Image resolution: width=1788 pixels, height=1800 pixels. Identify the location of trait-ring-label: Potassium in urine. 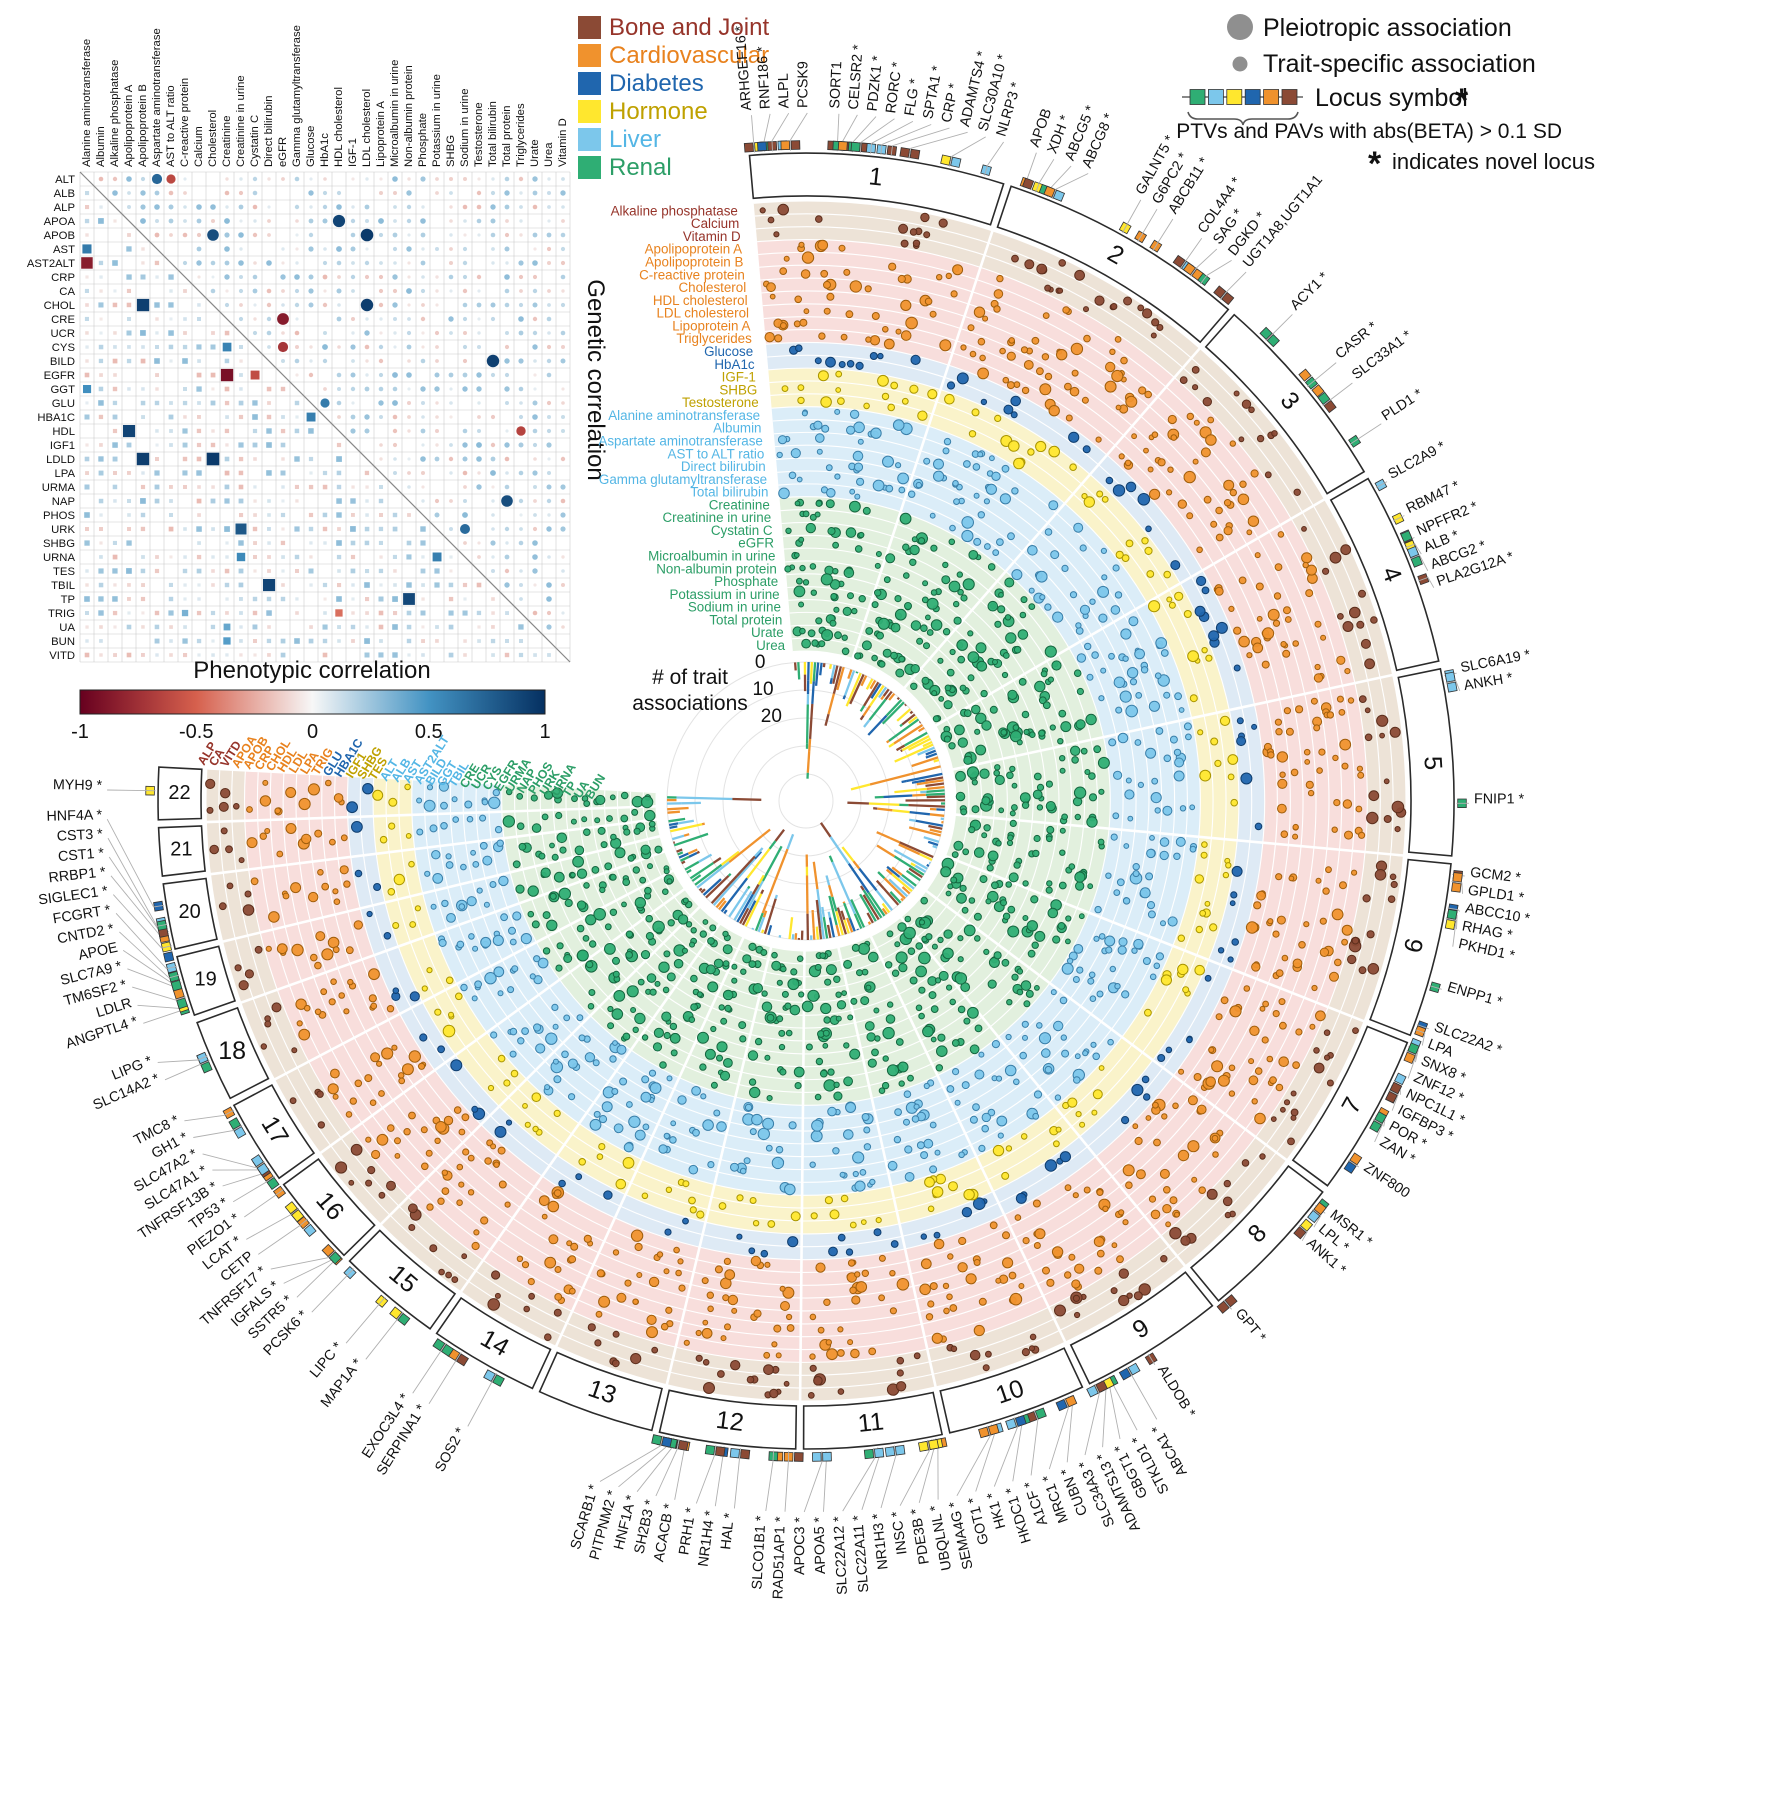
(724, 594).